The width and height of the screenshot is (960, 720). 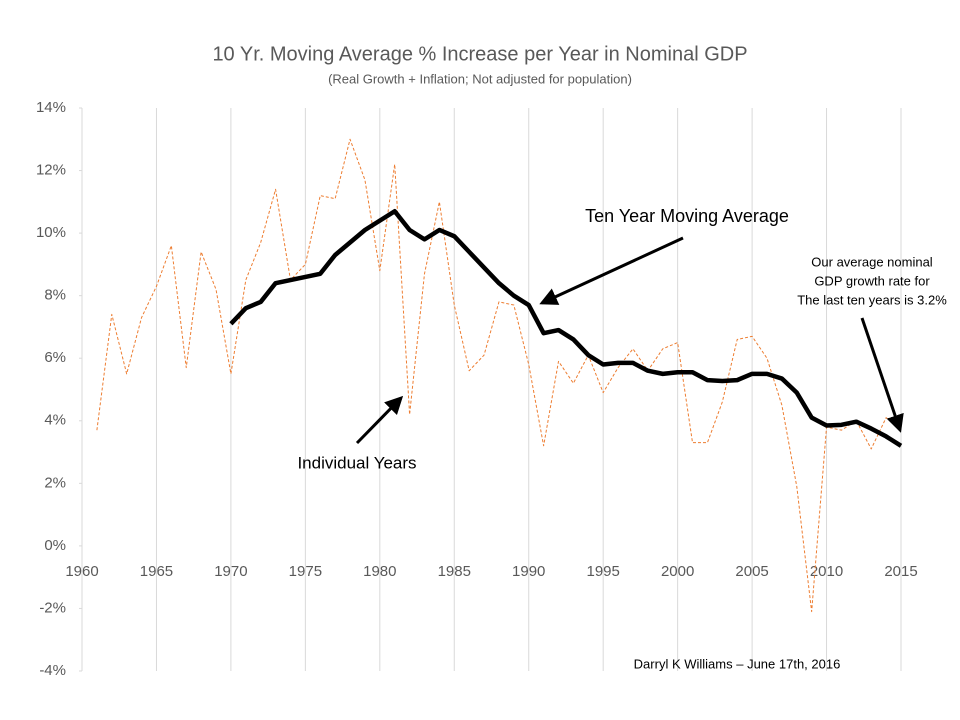 I want to click on x-tick-label: 2015, so click(x=900, y=571).